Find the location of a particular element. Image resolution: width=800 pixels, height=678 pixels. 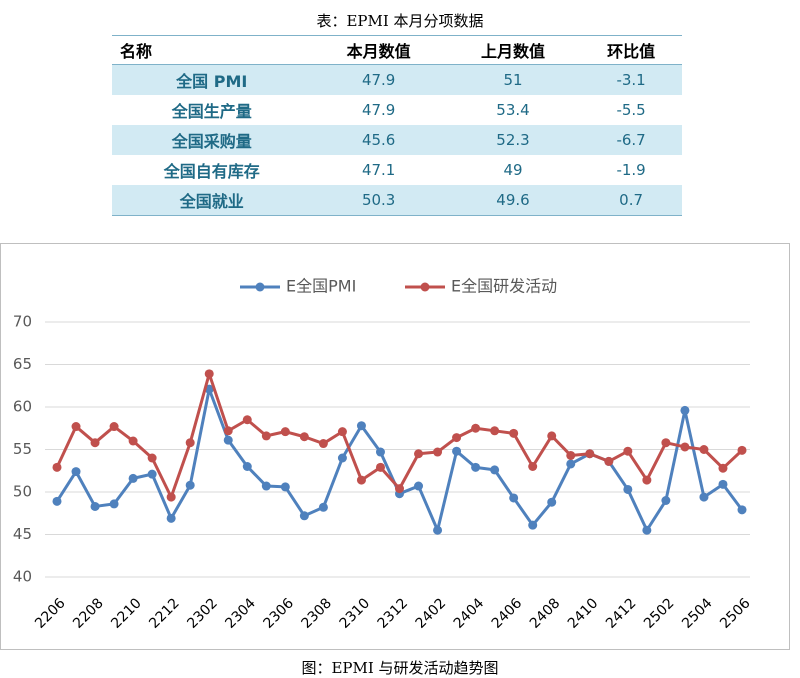

table-cell: 52.3 is located at coordinates (513, 140).